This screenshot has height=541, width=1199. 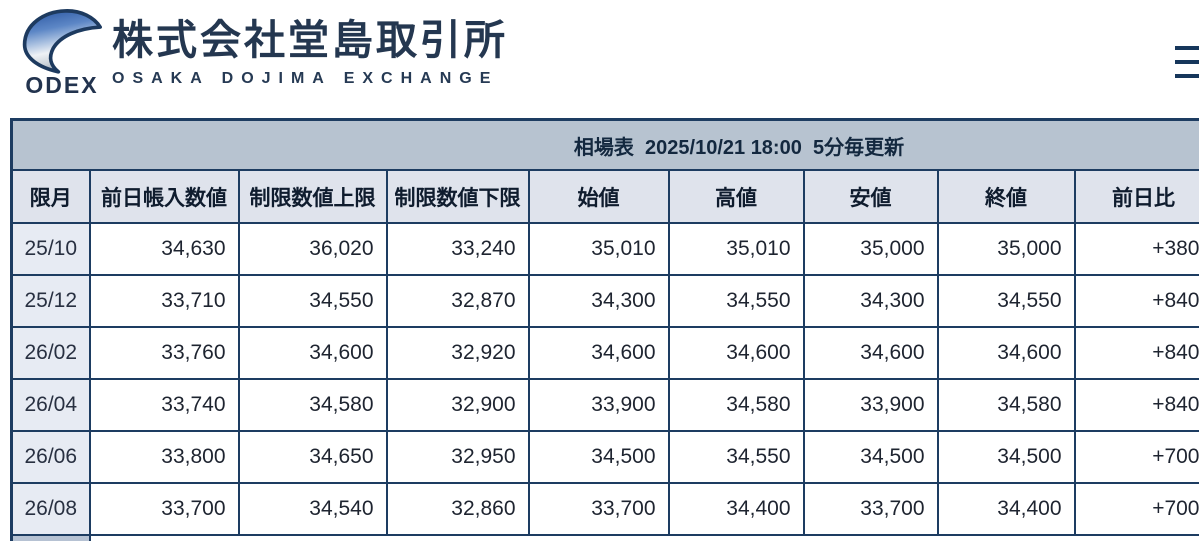 I want to click on col-header-open: 始値, so click(x=598, y=196).